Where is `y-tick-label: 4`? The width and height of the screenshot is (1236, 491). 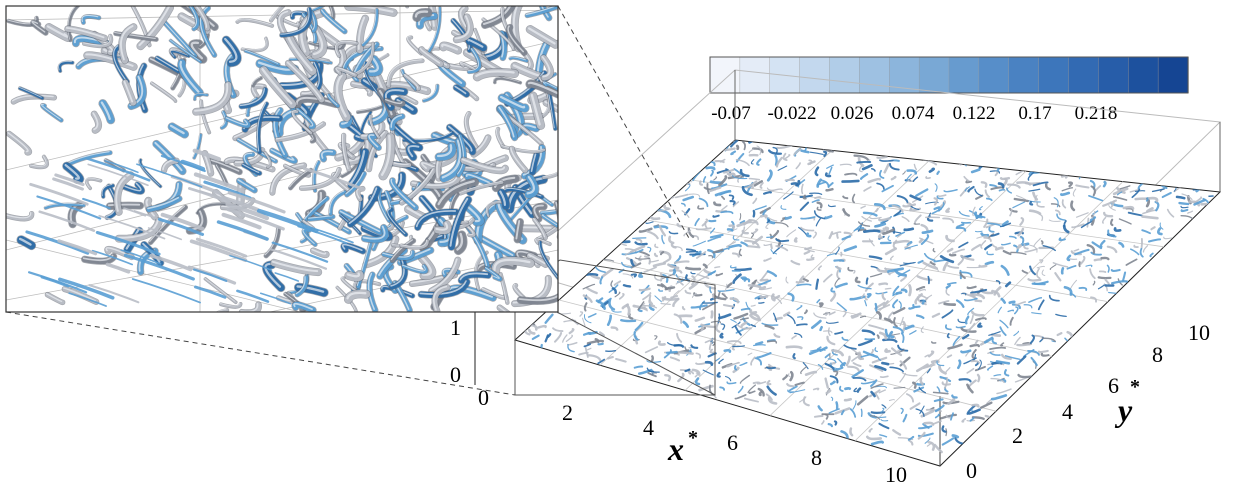 y-tick-label: 4 is located at coordinates (1067, 411).